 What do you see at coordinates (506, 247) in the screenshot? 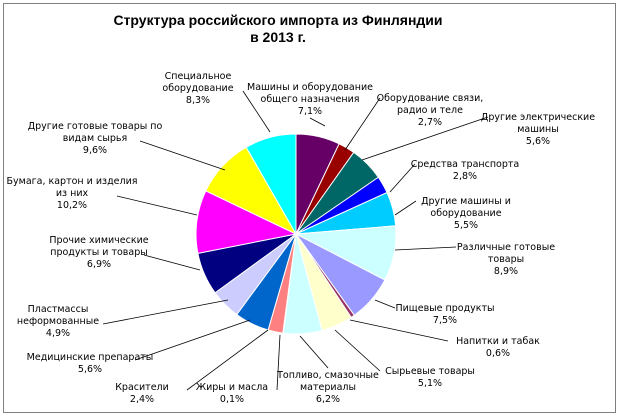
I see `slice-name: Различные готовые` at bounding box center [506, 247].